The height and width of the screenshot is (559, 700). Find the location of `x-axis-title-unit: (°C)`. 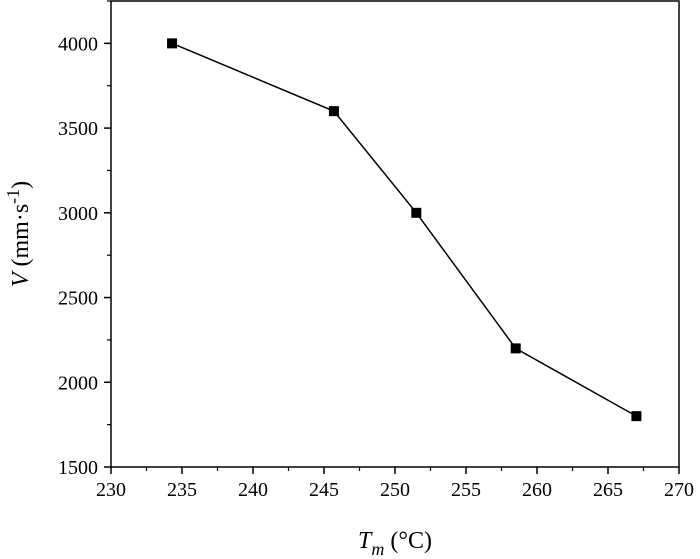

x-axis-title-unit: (°C) is located at coordinates (411, 541).